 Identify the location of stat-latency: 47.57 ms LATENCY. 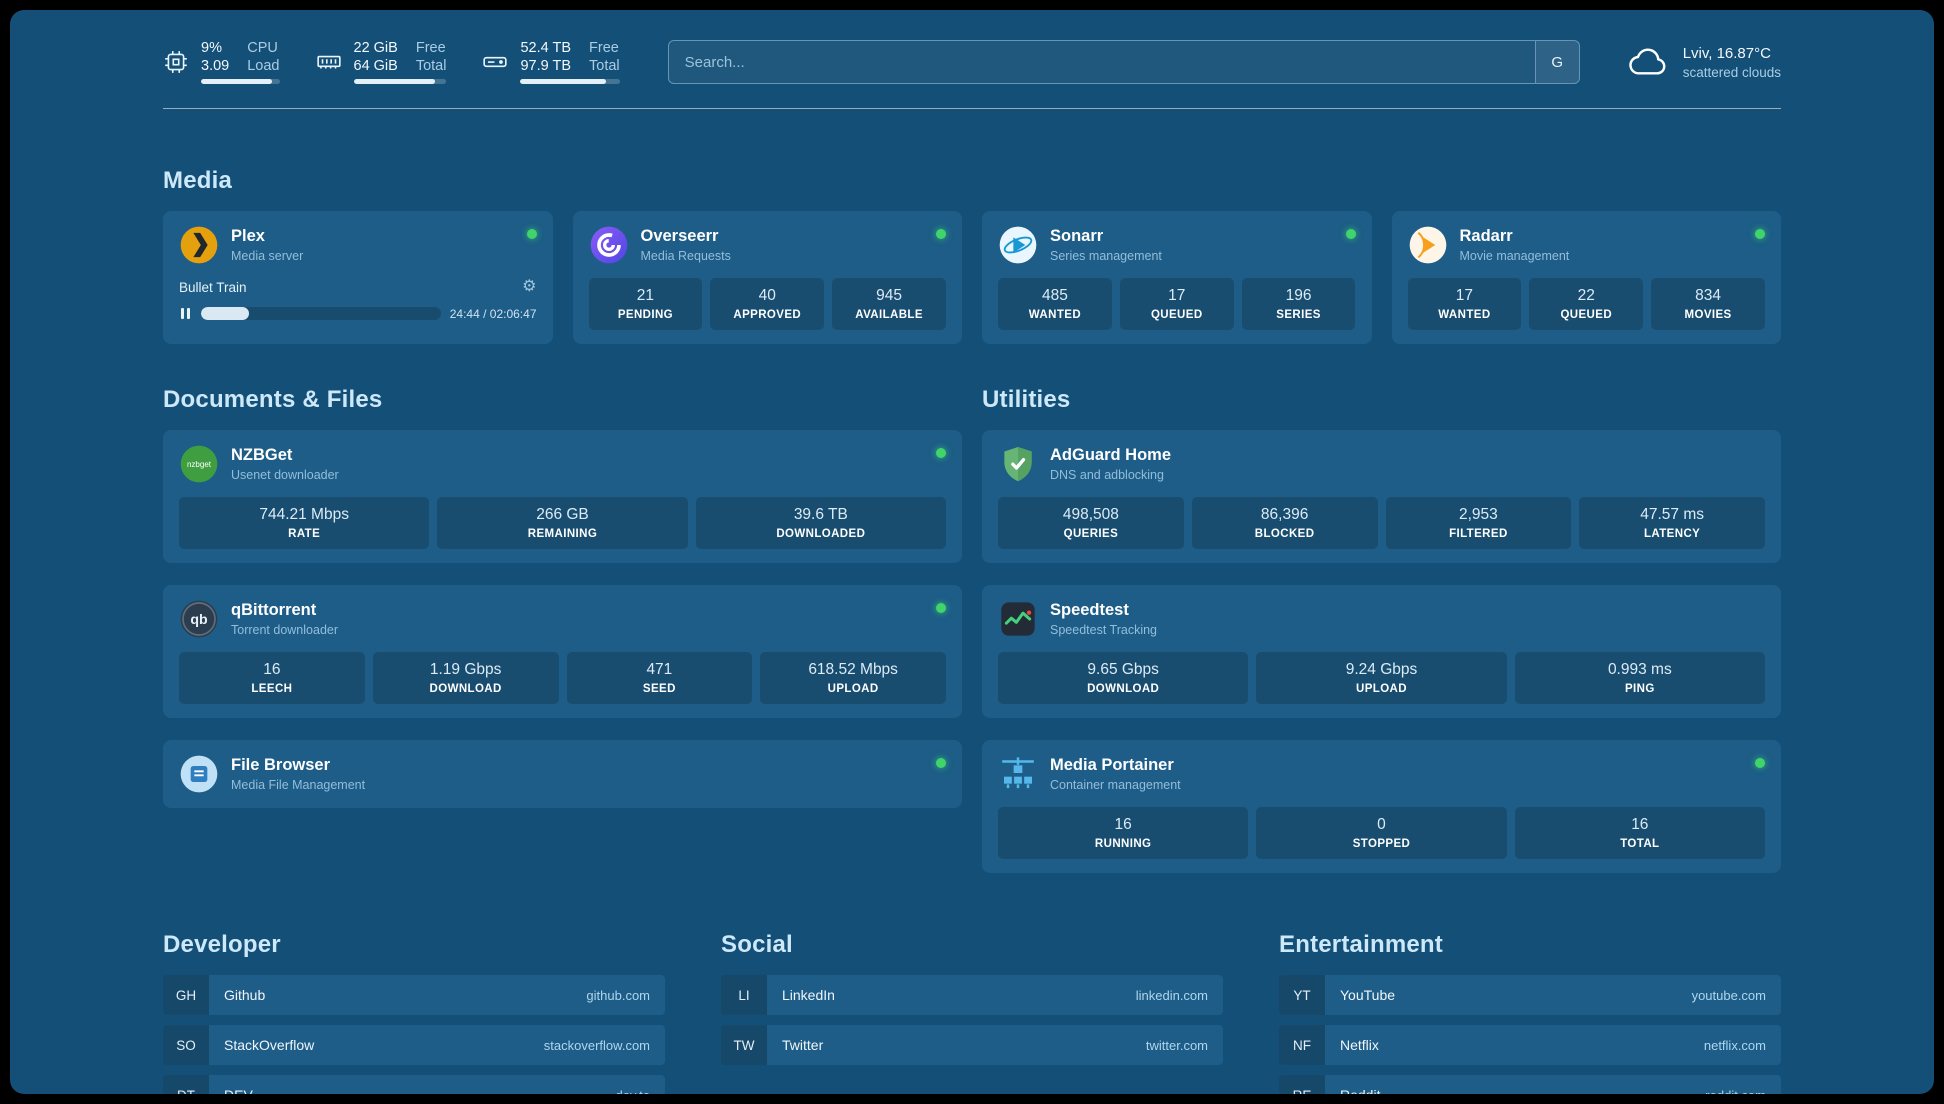
(1672, 523).